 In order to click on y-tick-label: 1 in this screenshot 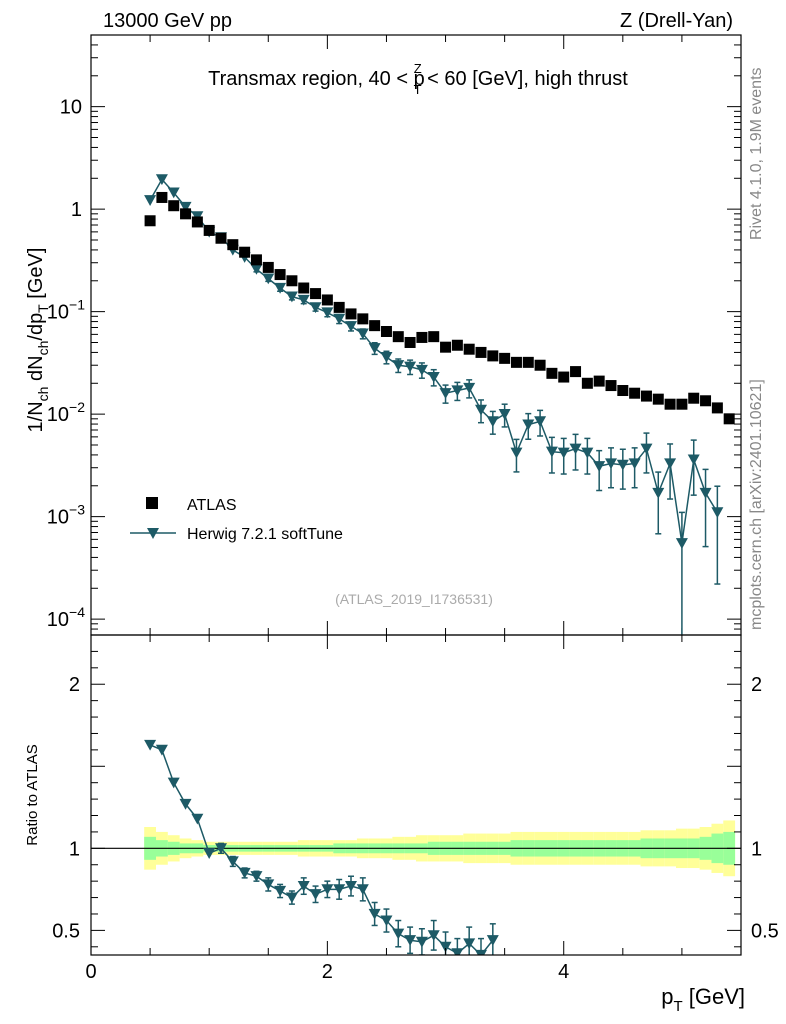, I will do `click(76, 210)`.